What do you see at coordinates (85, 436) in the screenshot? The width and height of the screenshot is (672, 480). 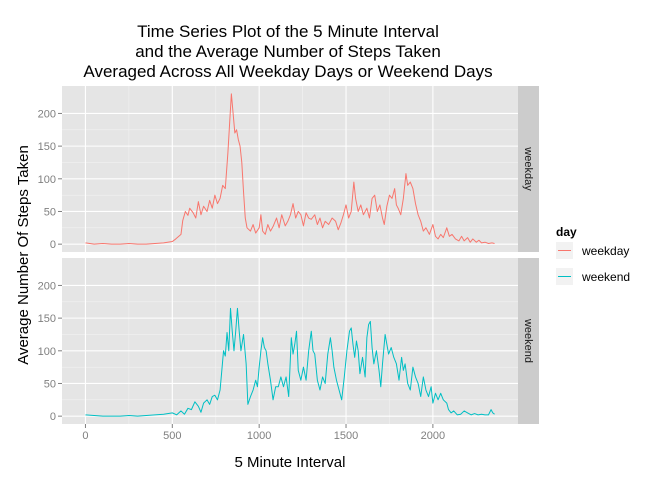 I see `x-tick-label: 0` at bounding box center [85, 436].